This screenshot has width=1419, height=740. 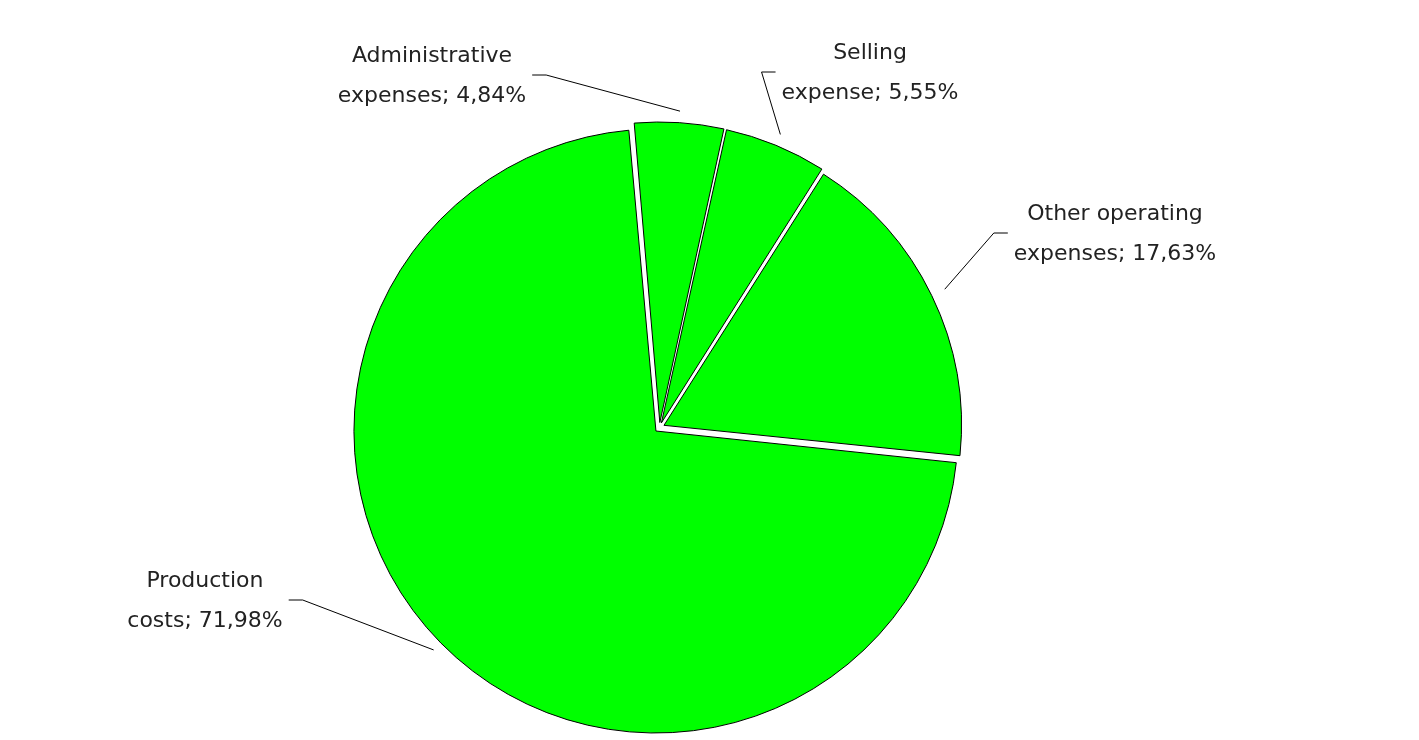 I want to click on slice-label: Production costs; 71,98%, so click(x=205, y=600).